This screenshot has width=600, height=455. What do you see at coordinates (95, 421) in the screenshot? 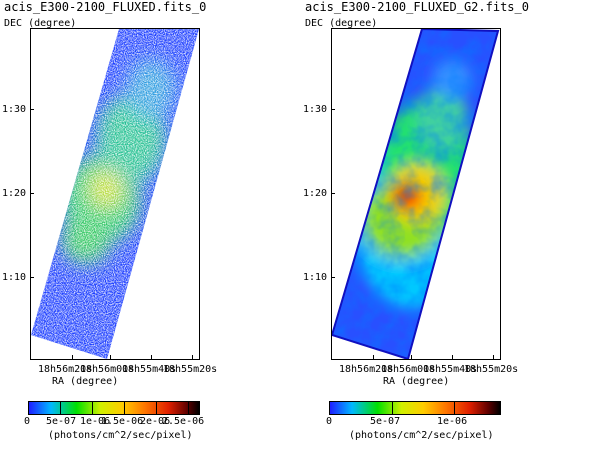
I see `left-colorbar-tick-label: 1e-06` at bounding box center [95, 421].